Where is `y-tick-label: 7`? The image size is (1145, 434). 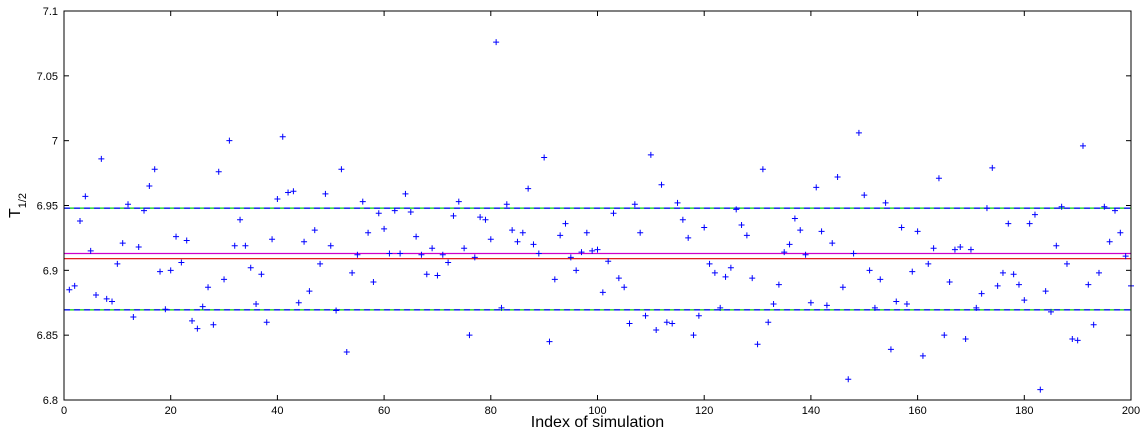
y-tick-label: 7 is located at coordinates (55, 142).